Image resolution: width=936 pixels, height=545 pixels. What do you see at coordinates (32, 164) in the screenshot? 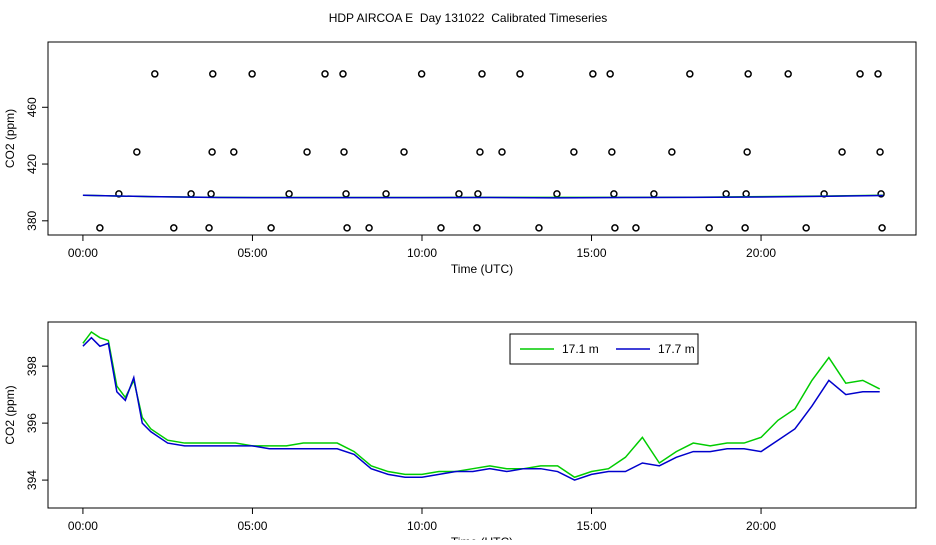
I see `y-tick-label: 420` at bounding box center [32, 164].